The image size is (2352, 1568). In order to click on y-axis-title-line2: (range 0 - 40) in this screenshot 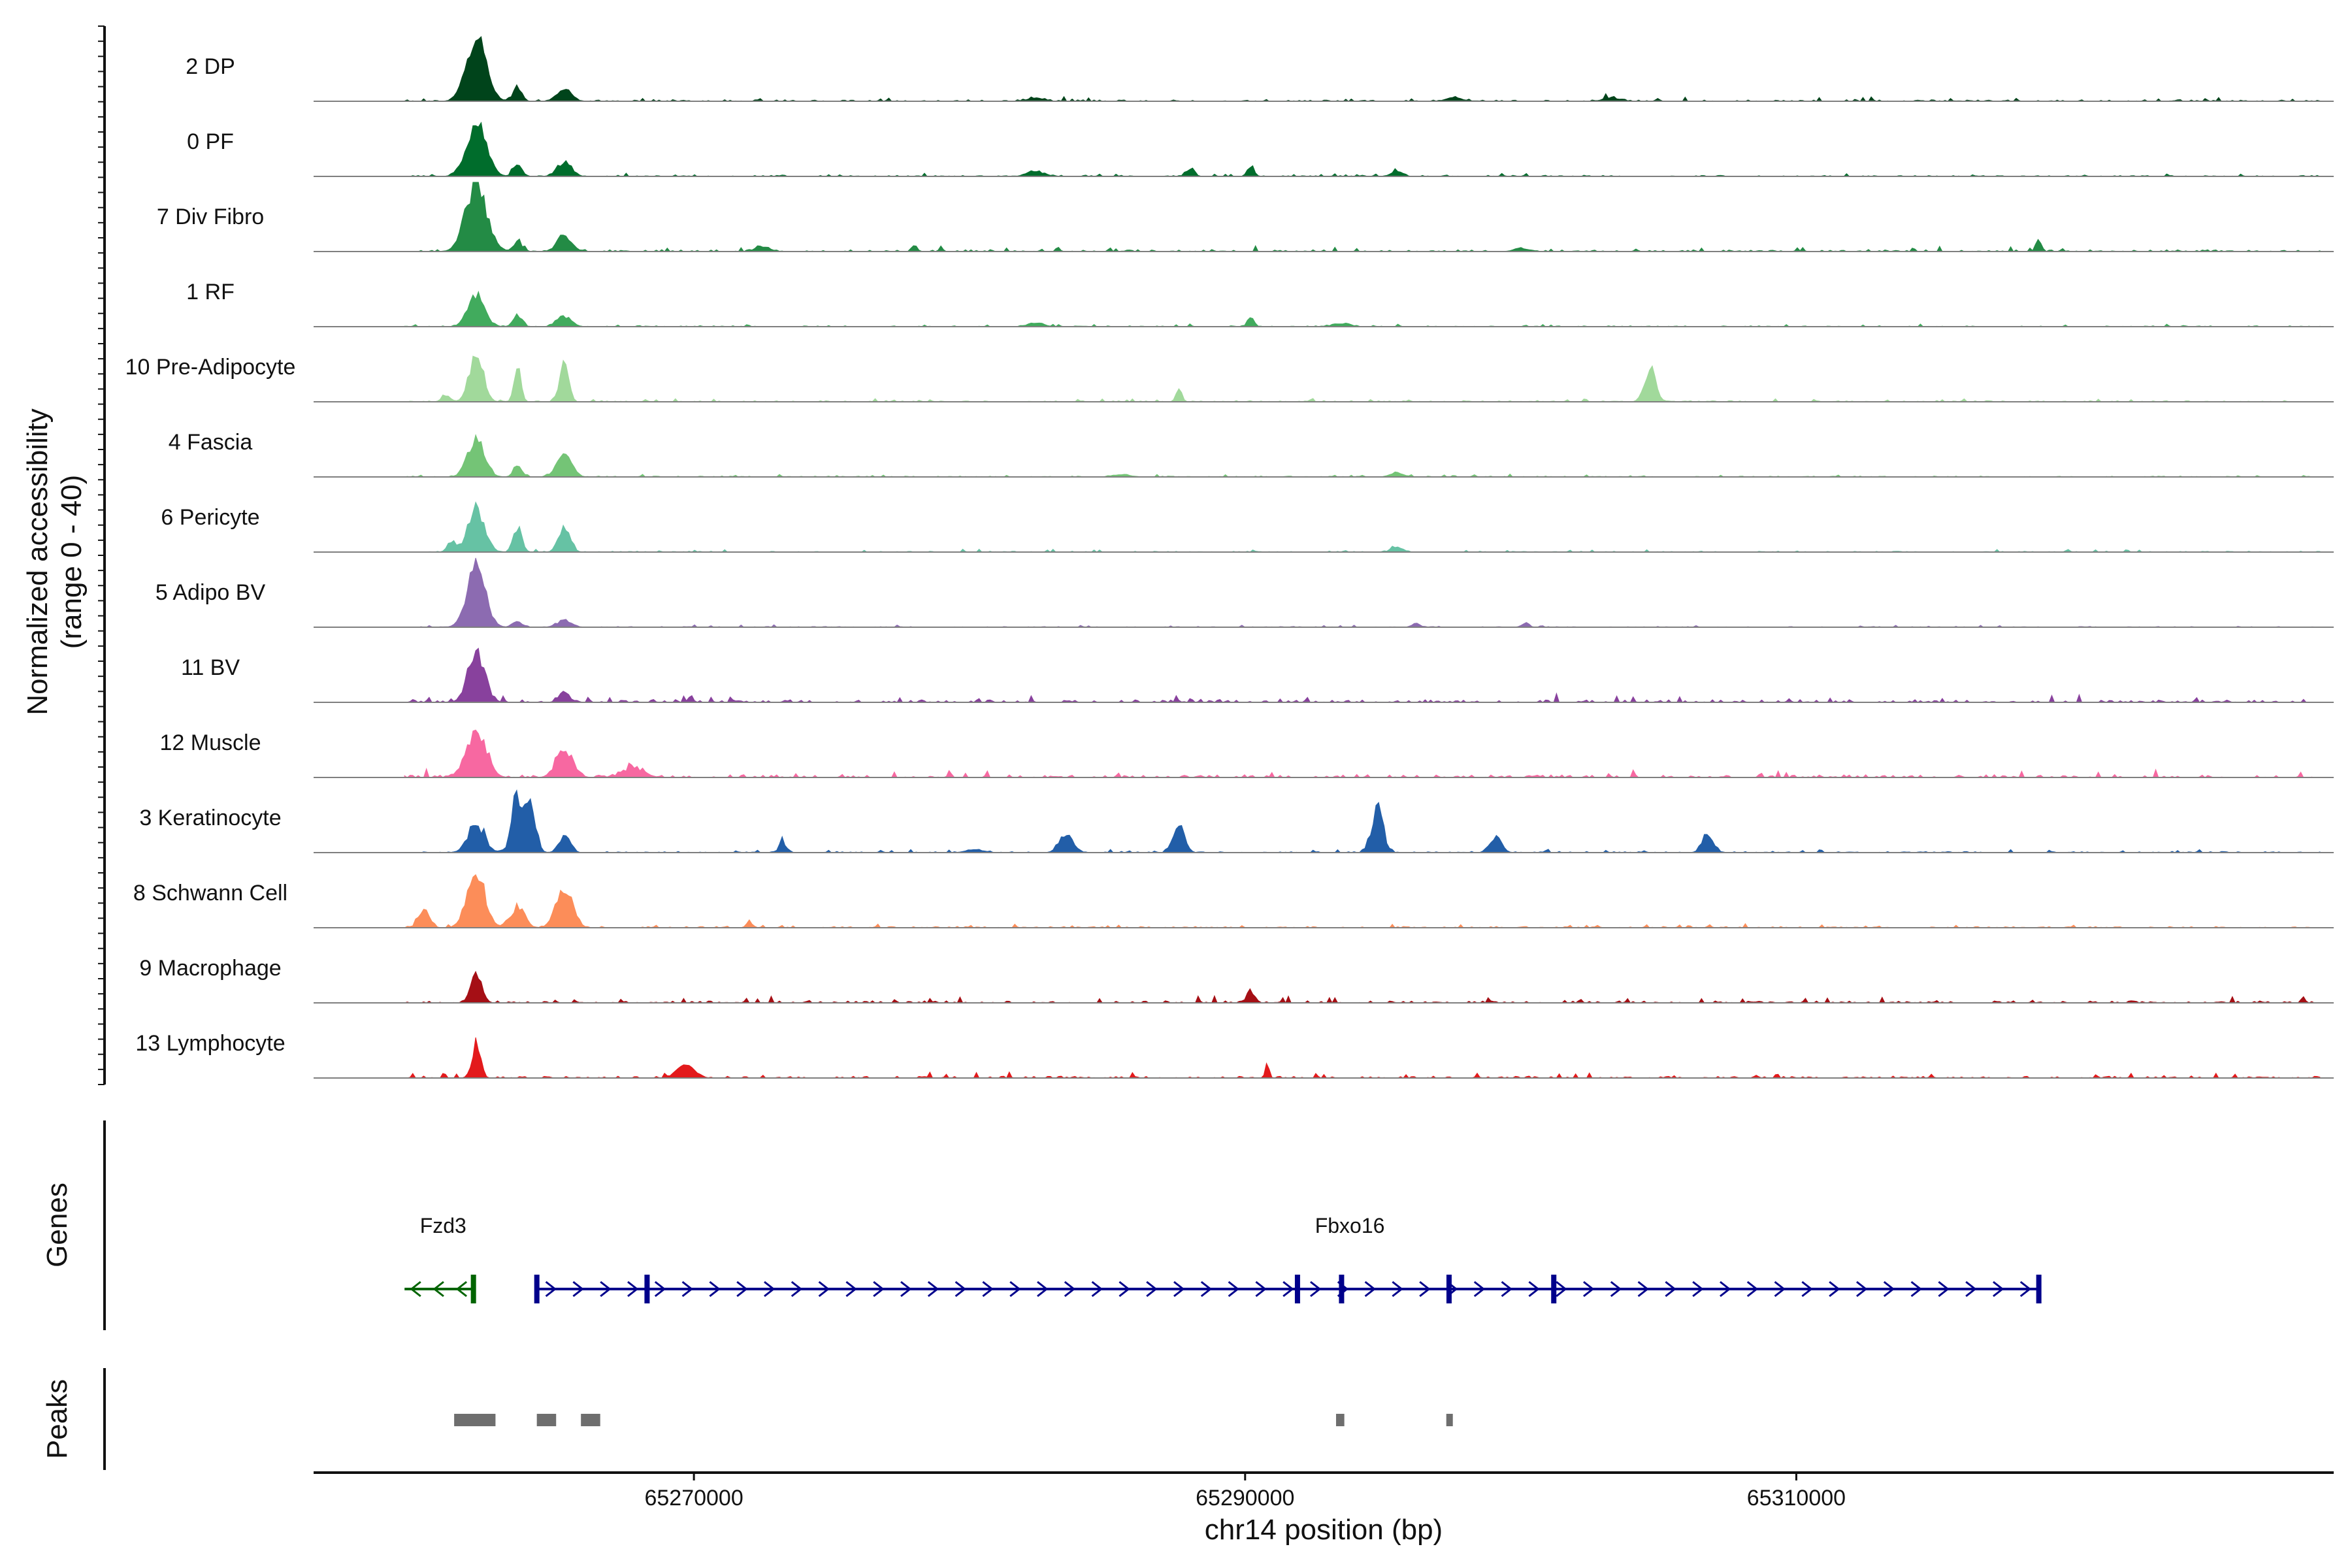, I will do `click(72, 562)`.